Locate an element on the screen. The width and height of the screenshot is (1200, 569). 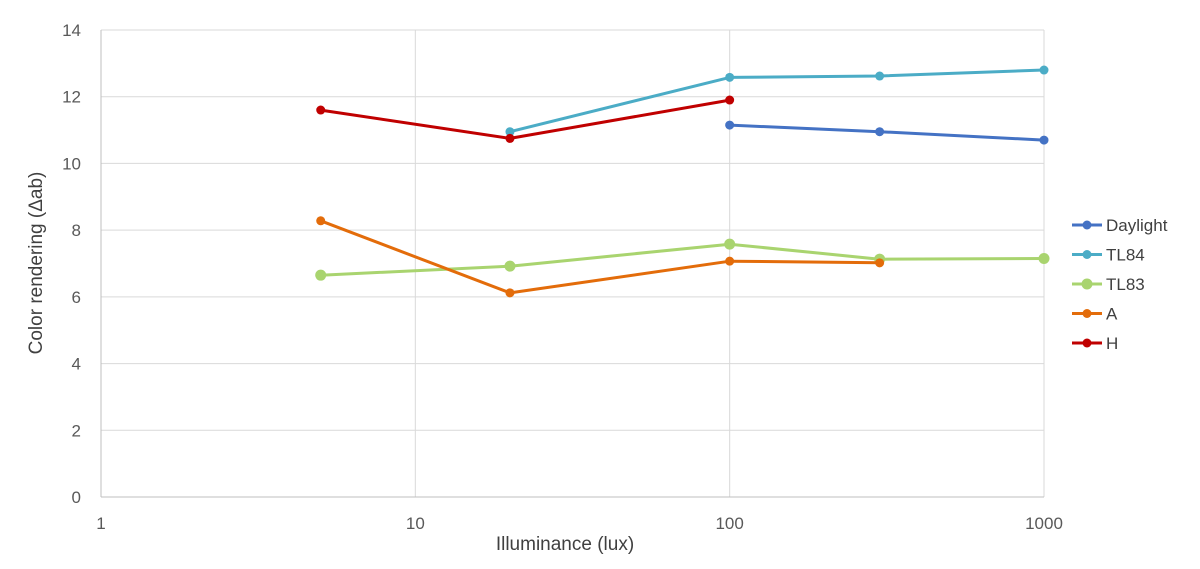
x-tick-label: 1000 is located at coordinates (1044, 523).